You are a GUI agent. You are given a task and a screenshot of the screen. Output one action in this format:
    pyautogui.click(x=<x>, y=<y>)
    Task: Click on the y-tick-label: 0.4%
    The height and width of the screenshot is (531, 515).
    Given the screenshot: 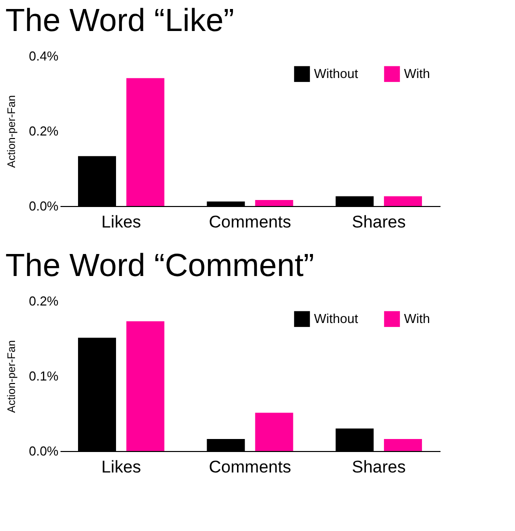 What is the action you would take?
    pyautogui.click(x=43, y=56)
    